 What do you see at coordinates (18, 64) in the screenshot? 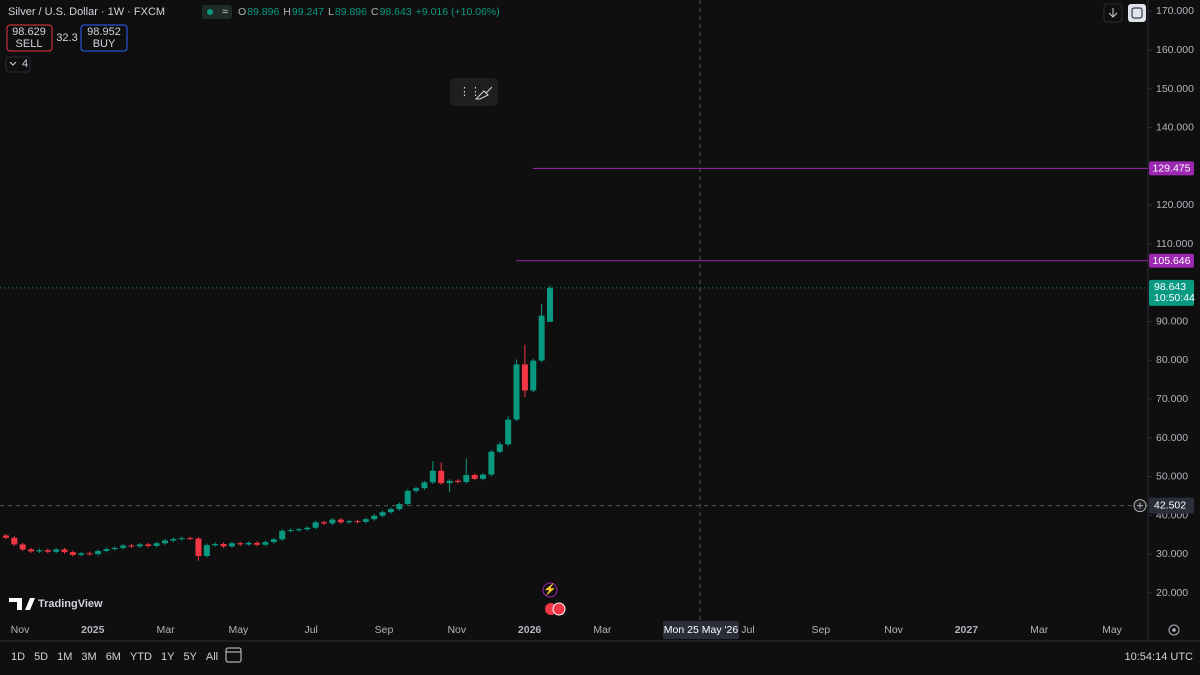
I see `indicator-toggle` at bounding box center [18, 64].